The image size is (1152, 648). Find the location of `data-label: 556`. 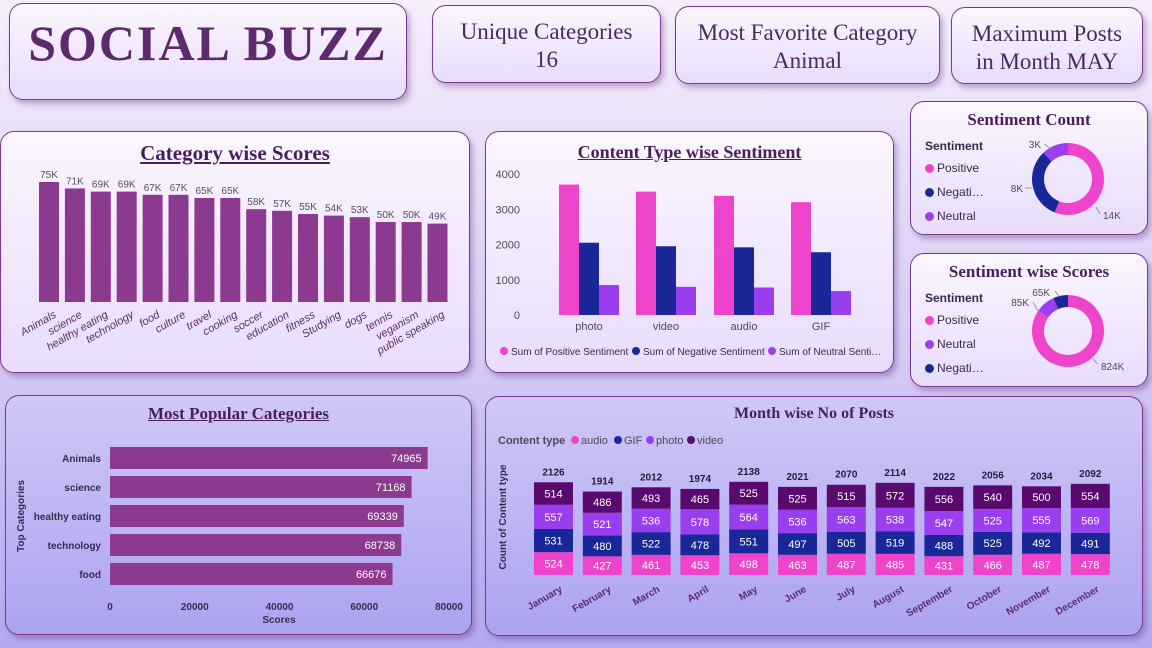

data-label: 556 is located at coordinates (944, 500).